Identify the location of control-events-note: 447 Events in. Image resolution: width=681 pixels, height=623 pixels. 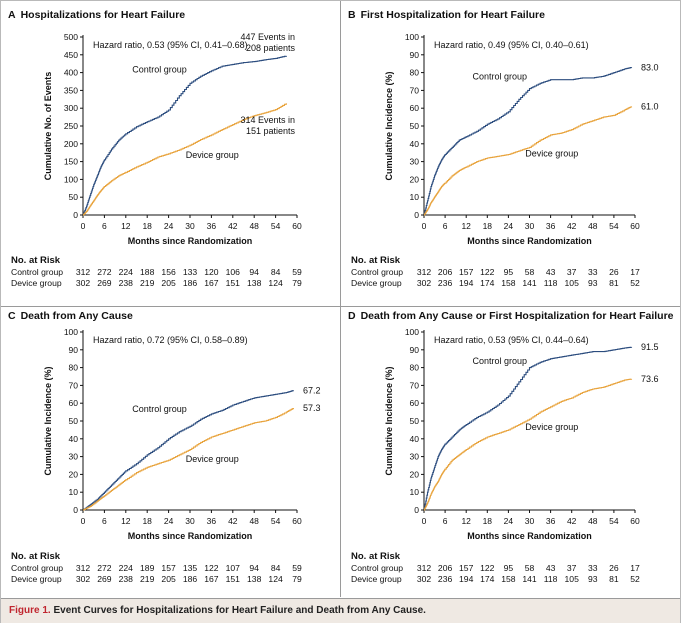
(267, 37).